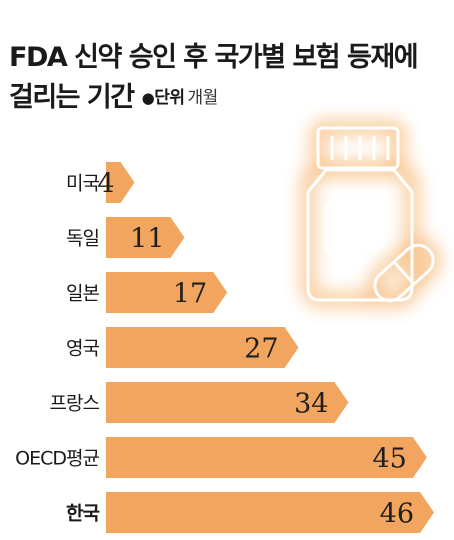  What do you see at coordinates (202, 98) in the screenshot?
I see `unit-value: 개월` at bounding box center [202, 98].